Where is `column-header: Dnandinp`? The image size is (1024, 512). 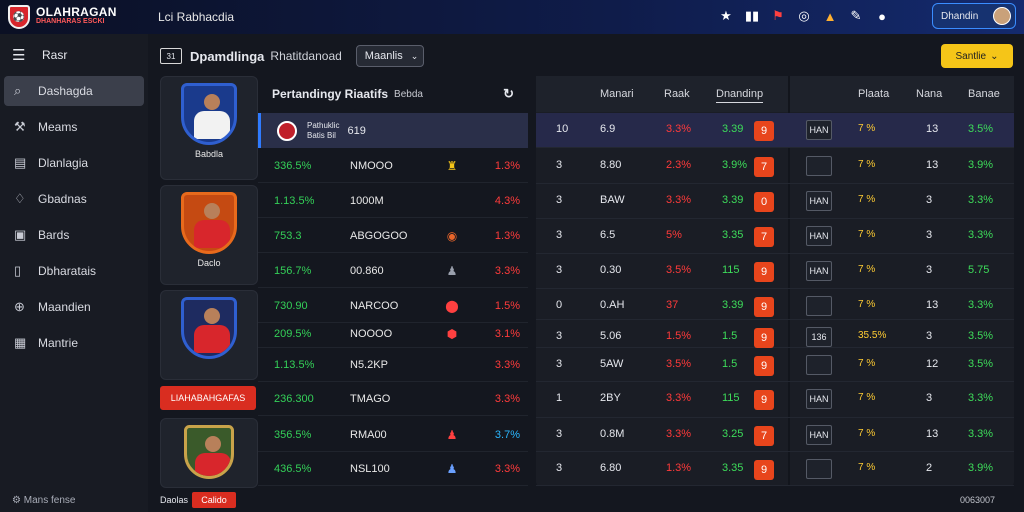
column-header: Dnandinp is located at coordinates (740, 95).